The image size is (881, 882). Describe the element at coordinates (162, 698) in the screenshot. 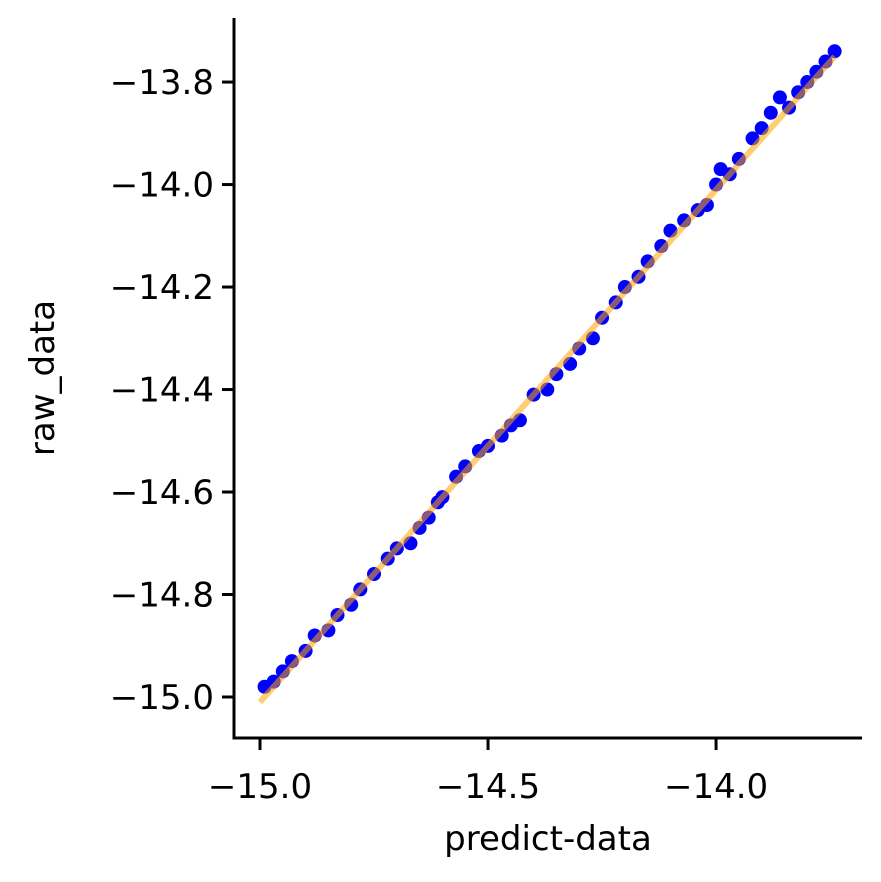

I see `y-tick-label: −15.0` at that location.